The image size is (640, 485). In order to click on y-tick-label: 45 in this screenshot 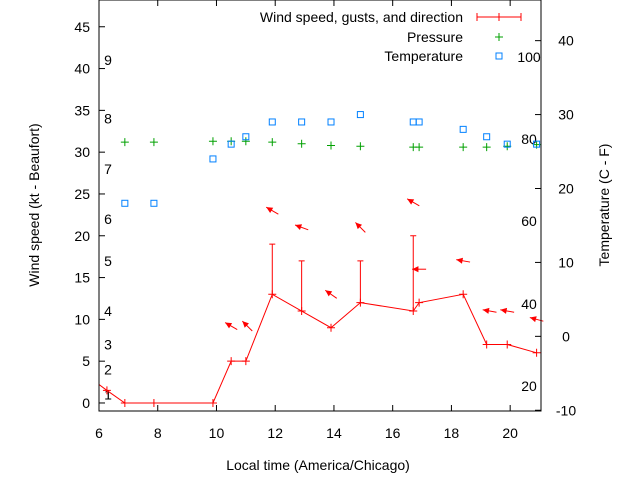, I will do `click(82, 27)`.